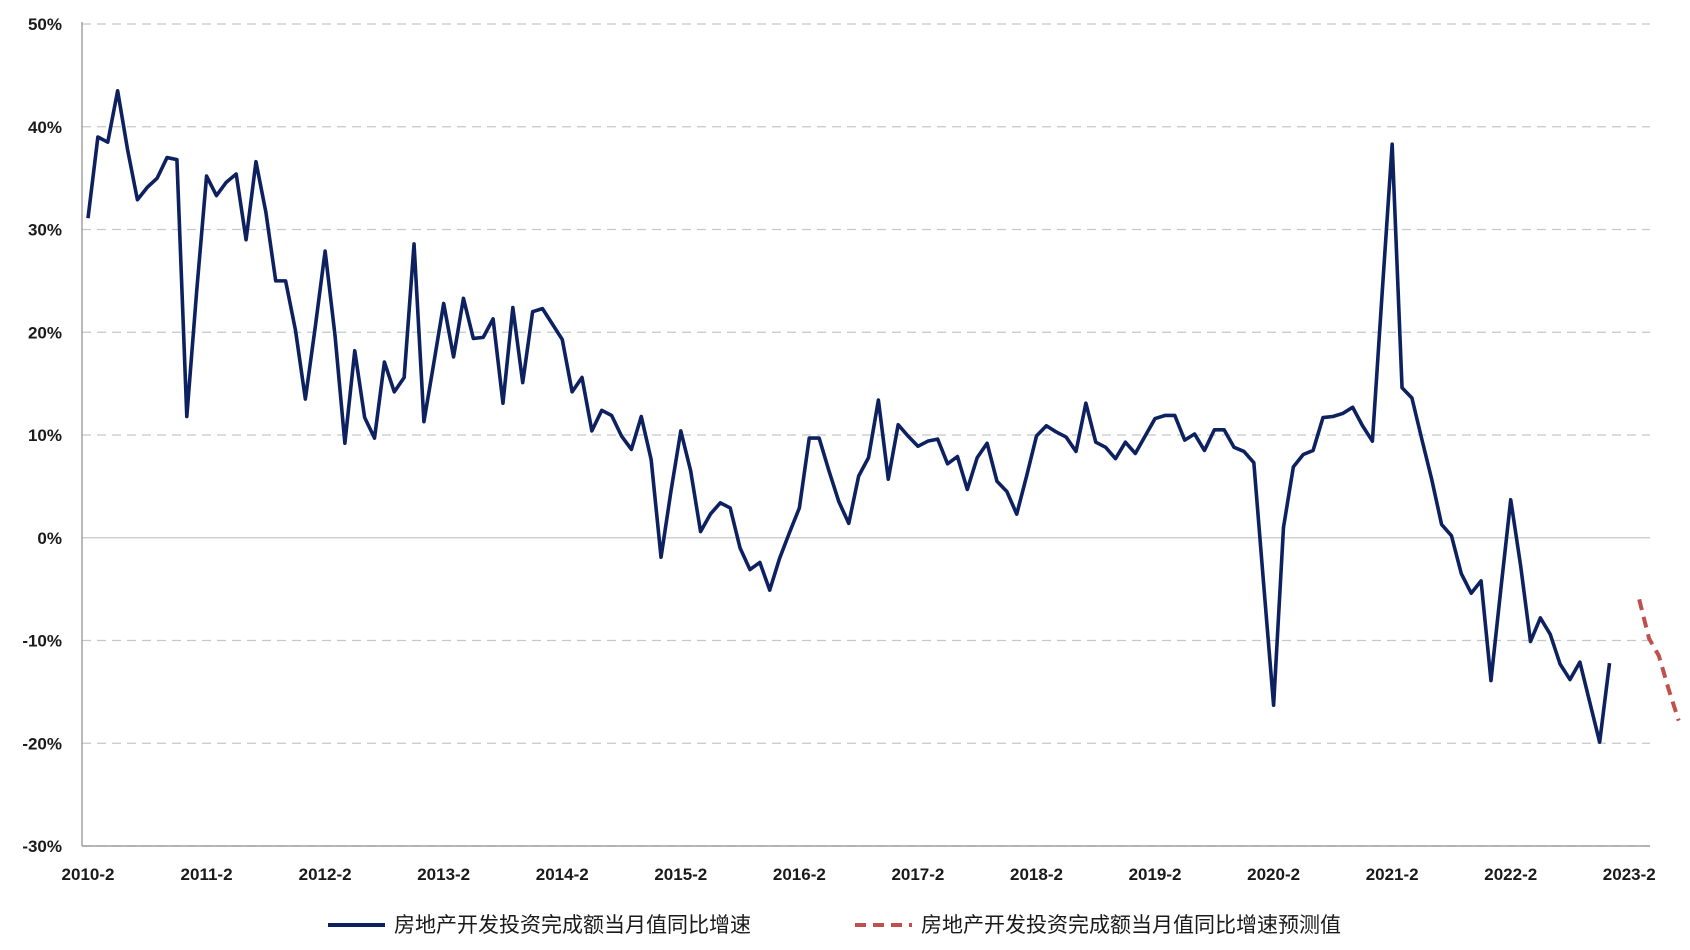  What do you see at coordinates (88, 874) in the screenshot?
I see `x-tick-label: 2010-2` at bounding box center [88, 874].